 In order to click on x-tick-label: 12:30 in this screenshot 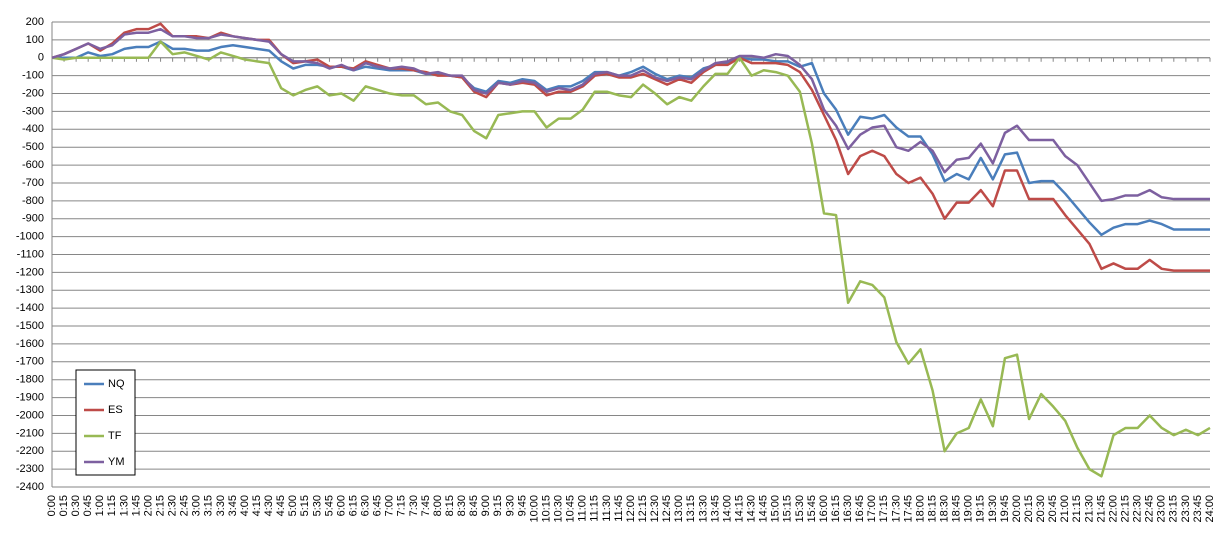, I will do `click(655, 509)`.